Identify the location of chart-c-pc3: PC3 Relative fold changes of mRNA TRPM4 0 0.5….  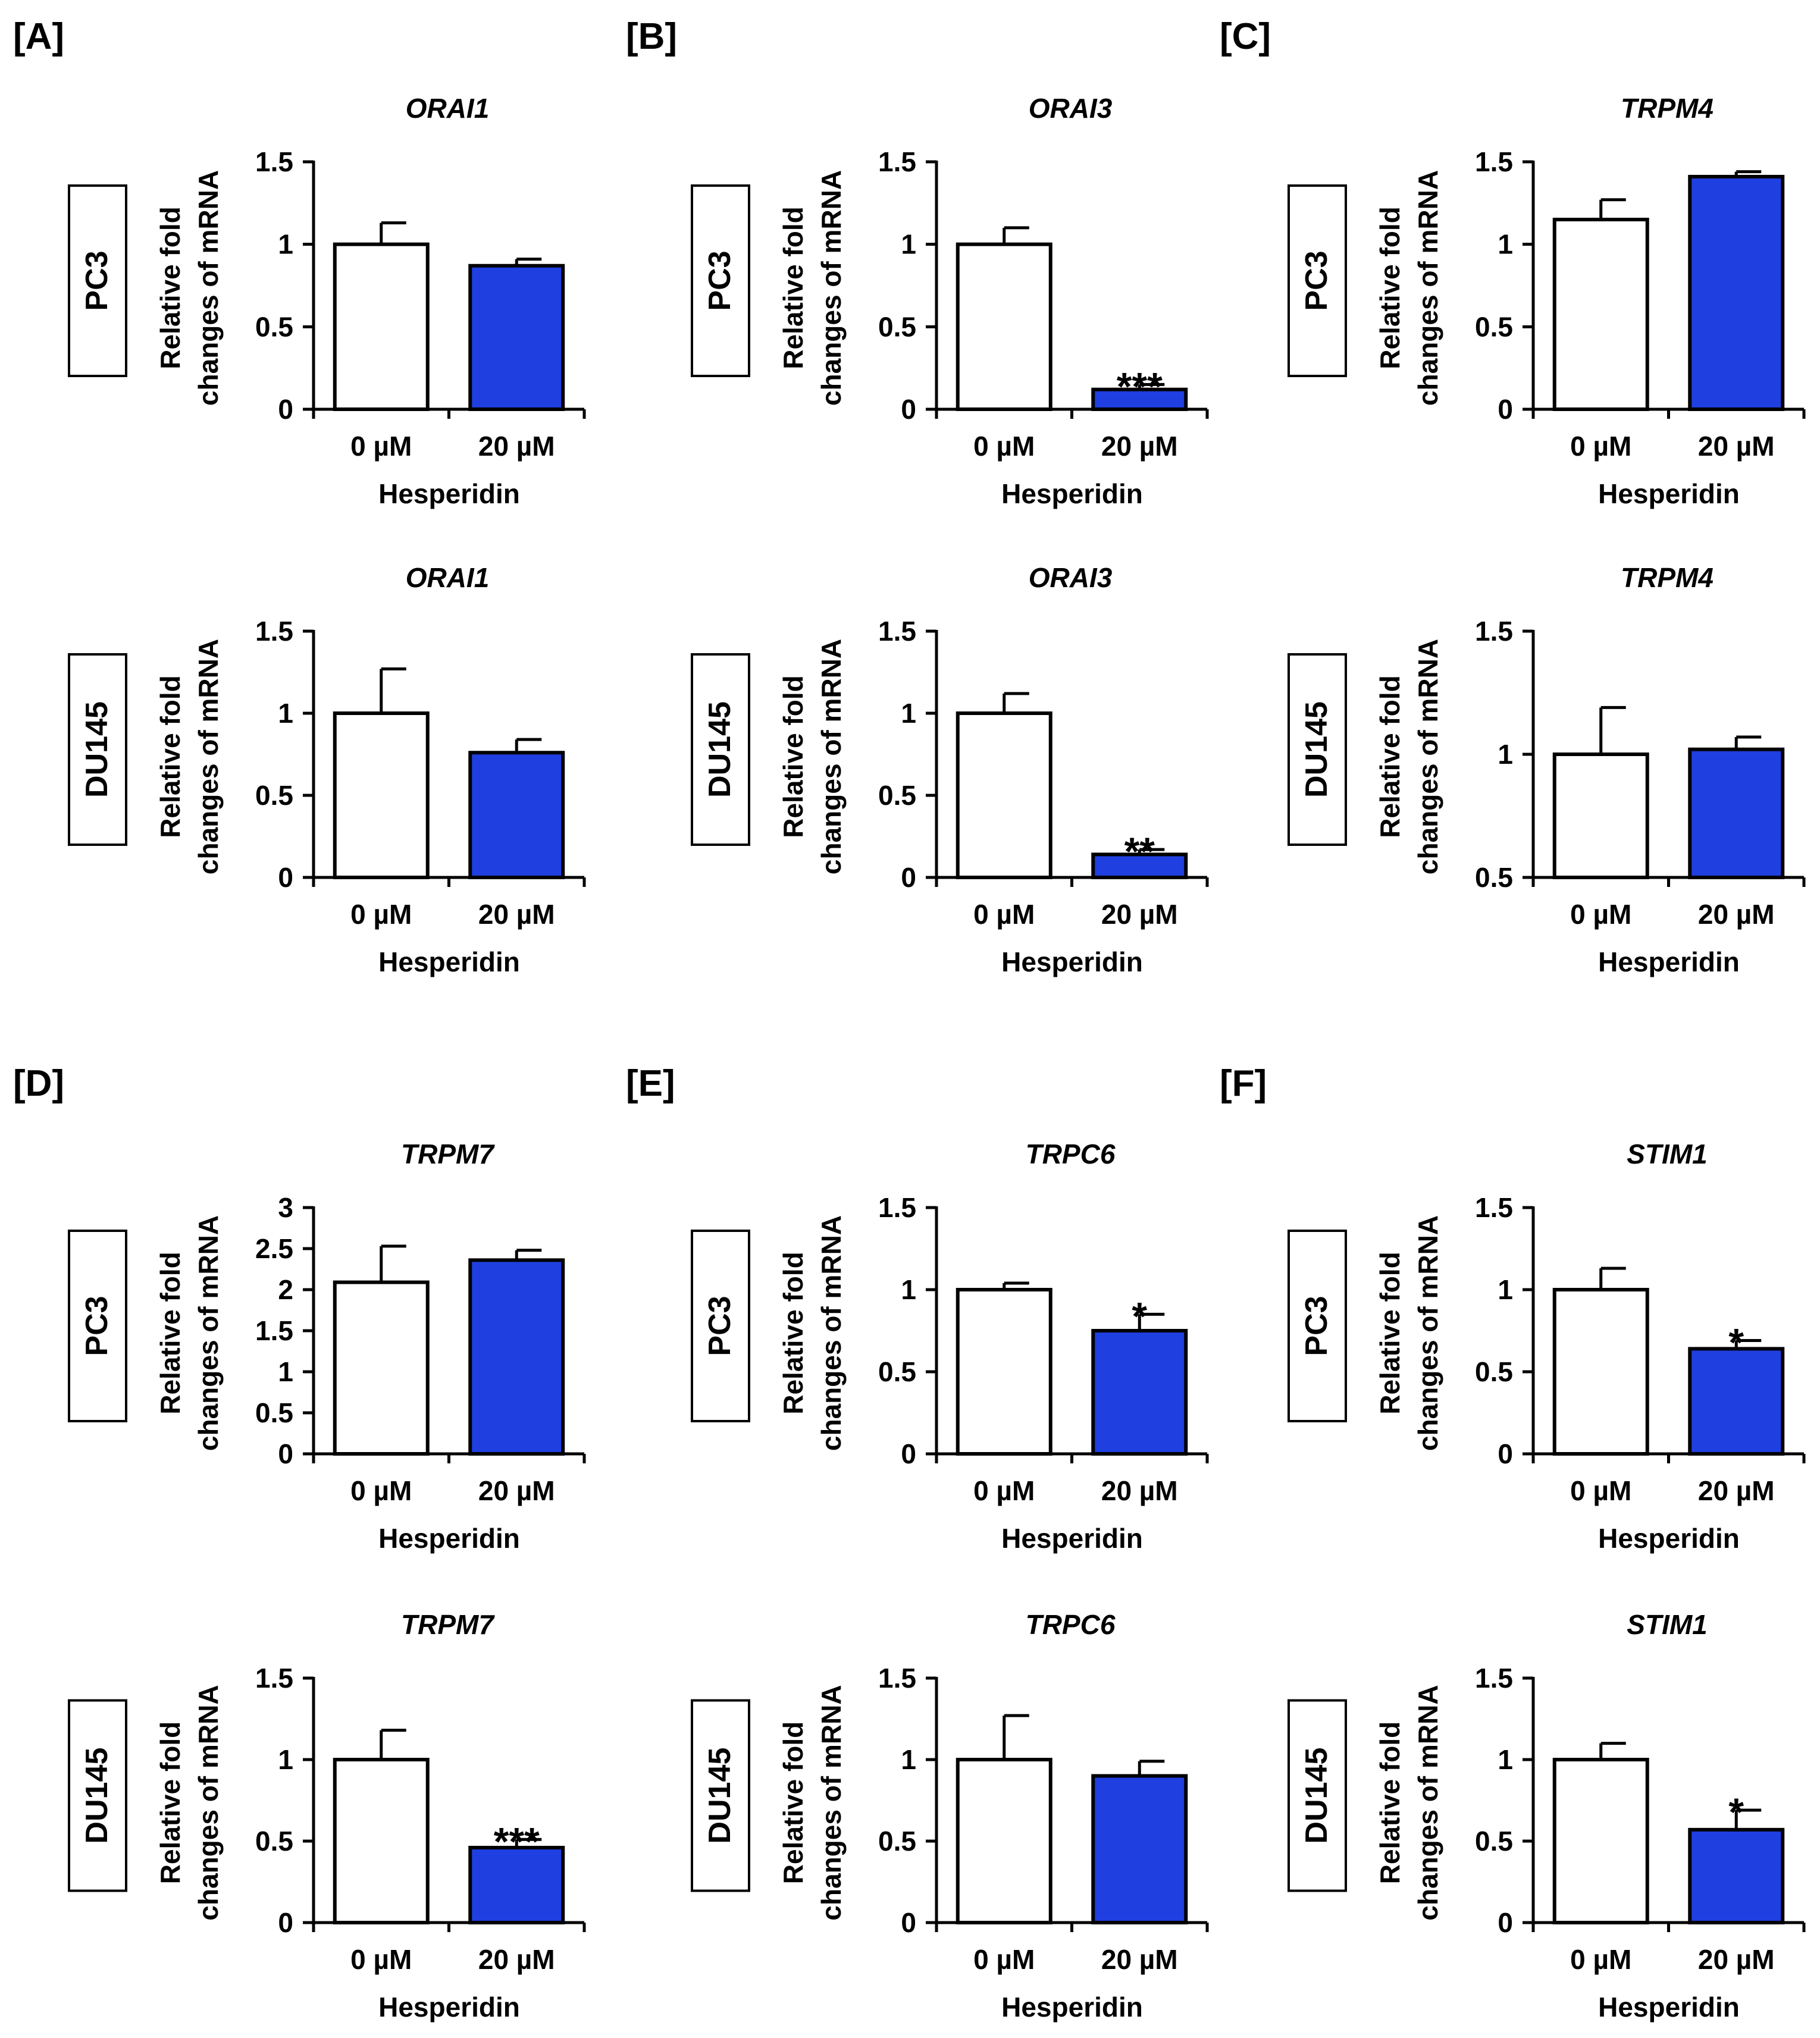
(1547, 301).